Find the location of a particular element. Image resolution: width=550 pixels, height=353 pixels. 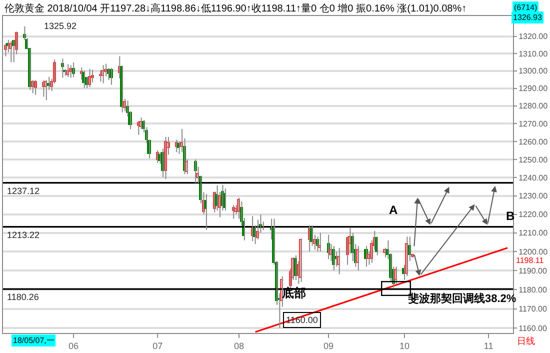

y-tick-label: 1310.00 is located at coordinates (533, 53).